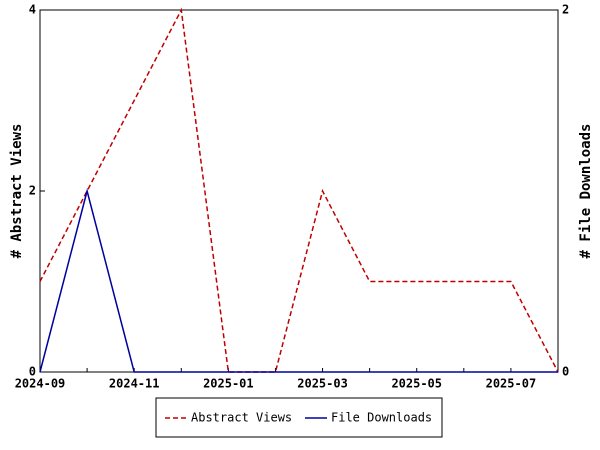 Image resolution: width=600 pixels, height=450 pixels. Describe the element at coordinates (40, 384) in the screenshot. I see `x-tick-label: 2024-09` at that location.